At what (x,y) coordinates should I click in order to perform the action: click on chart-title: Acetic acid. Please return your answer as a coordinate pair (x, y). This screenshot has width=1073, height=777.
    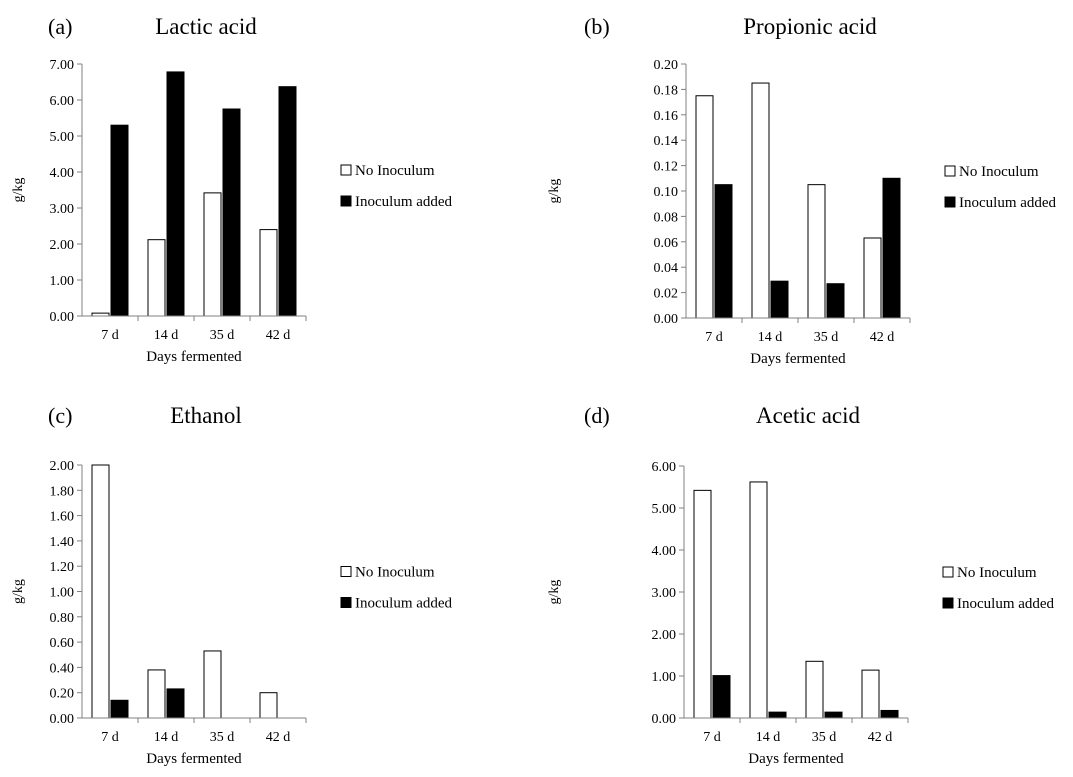
    Looking at the image, I should click on (808, 415).